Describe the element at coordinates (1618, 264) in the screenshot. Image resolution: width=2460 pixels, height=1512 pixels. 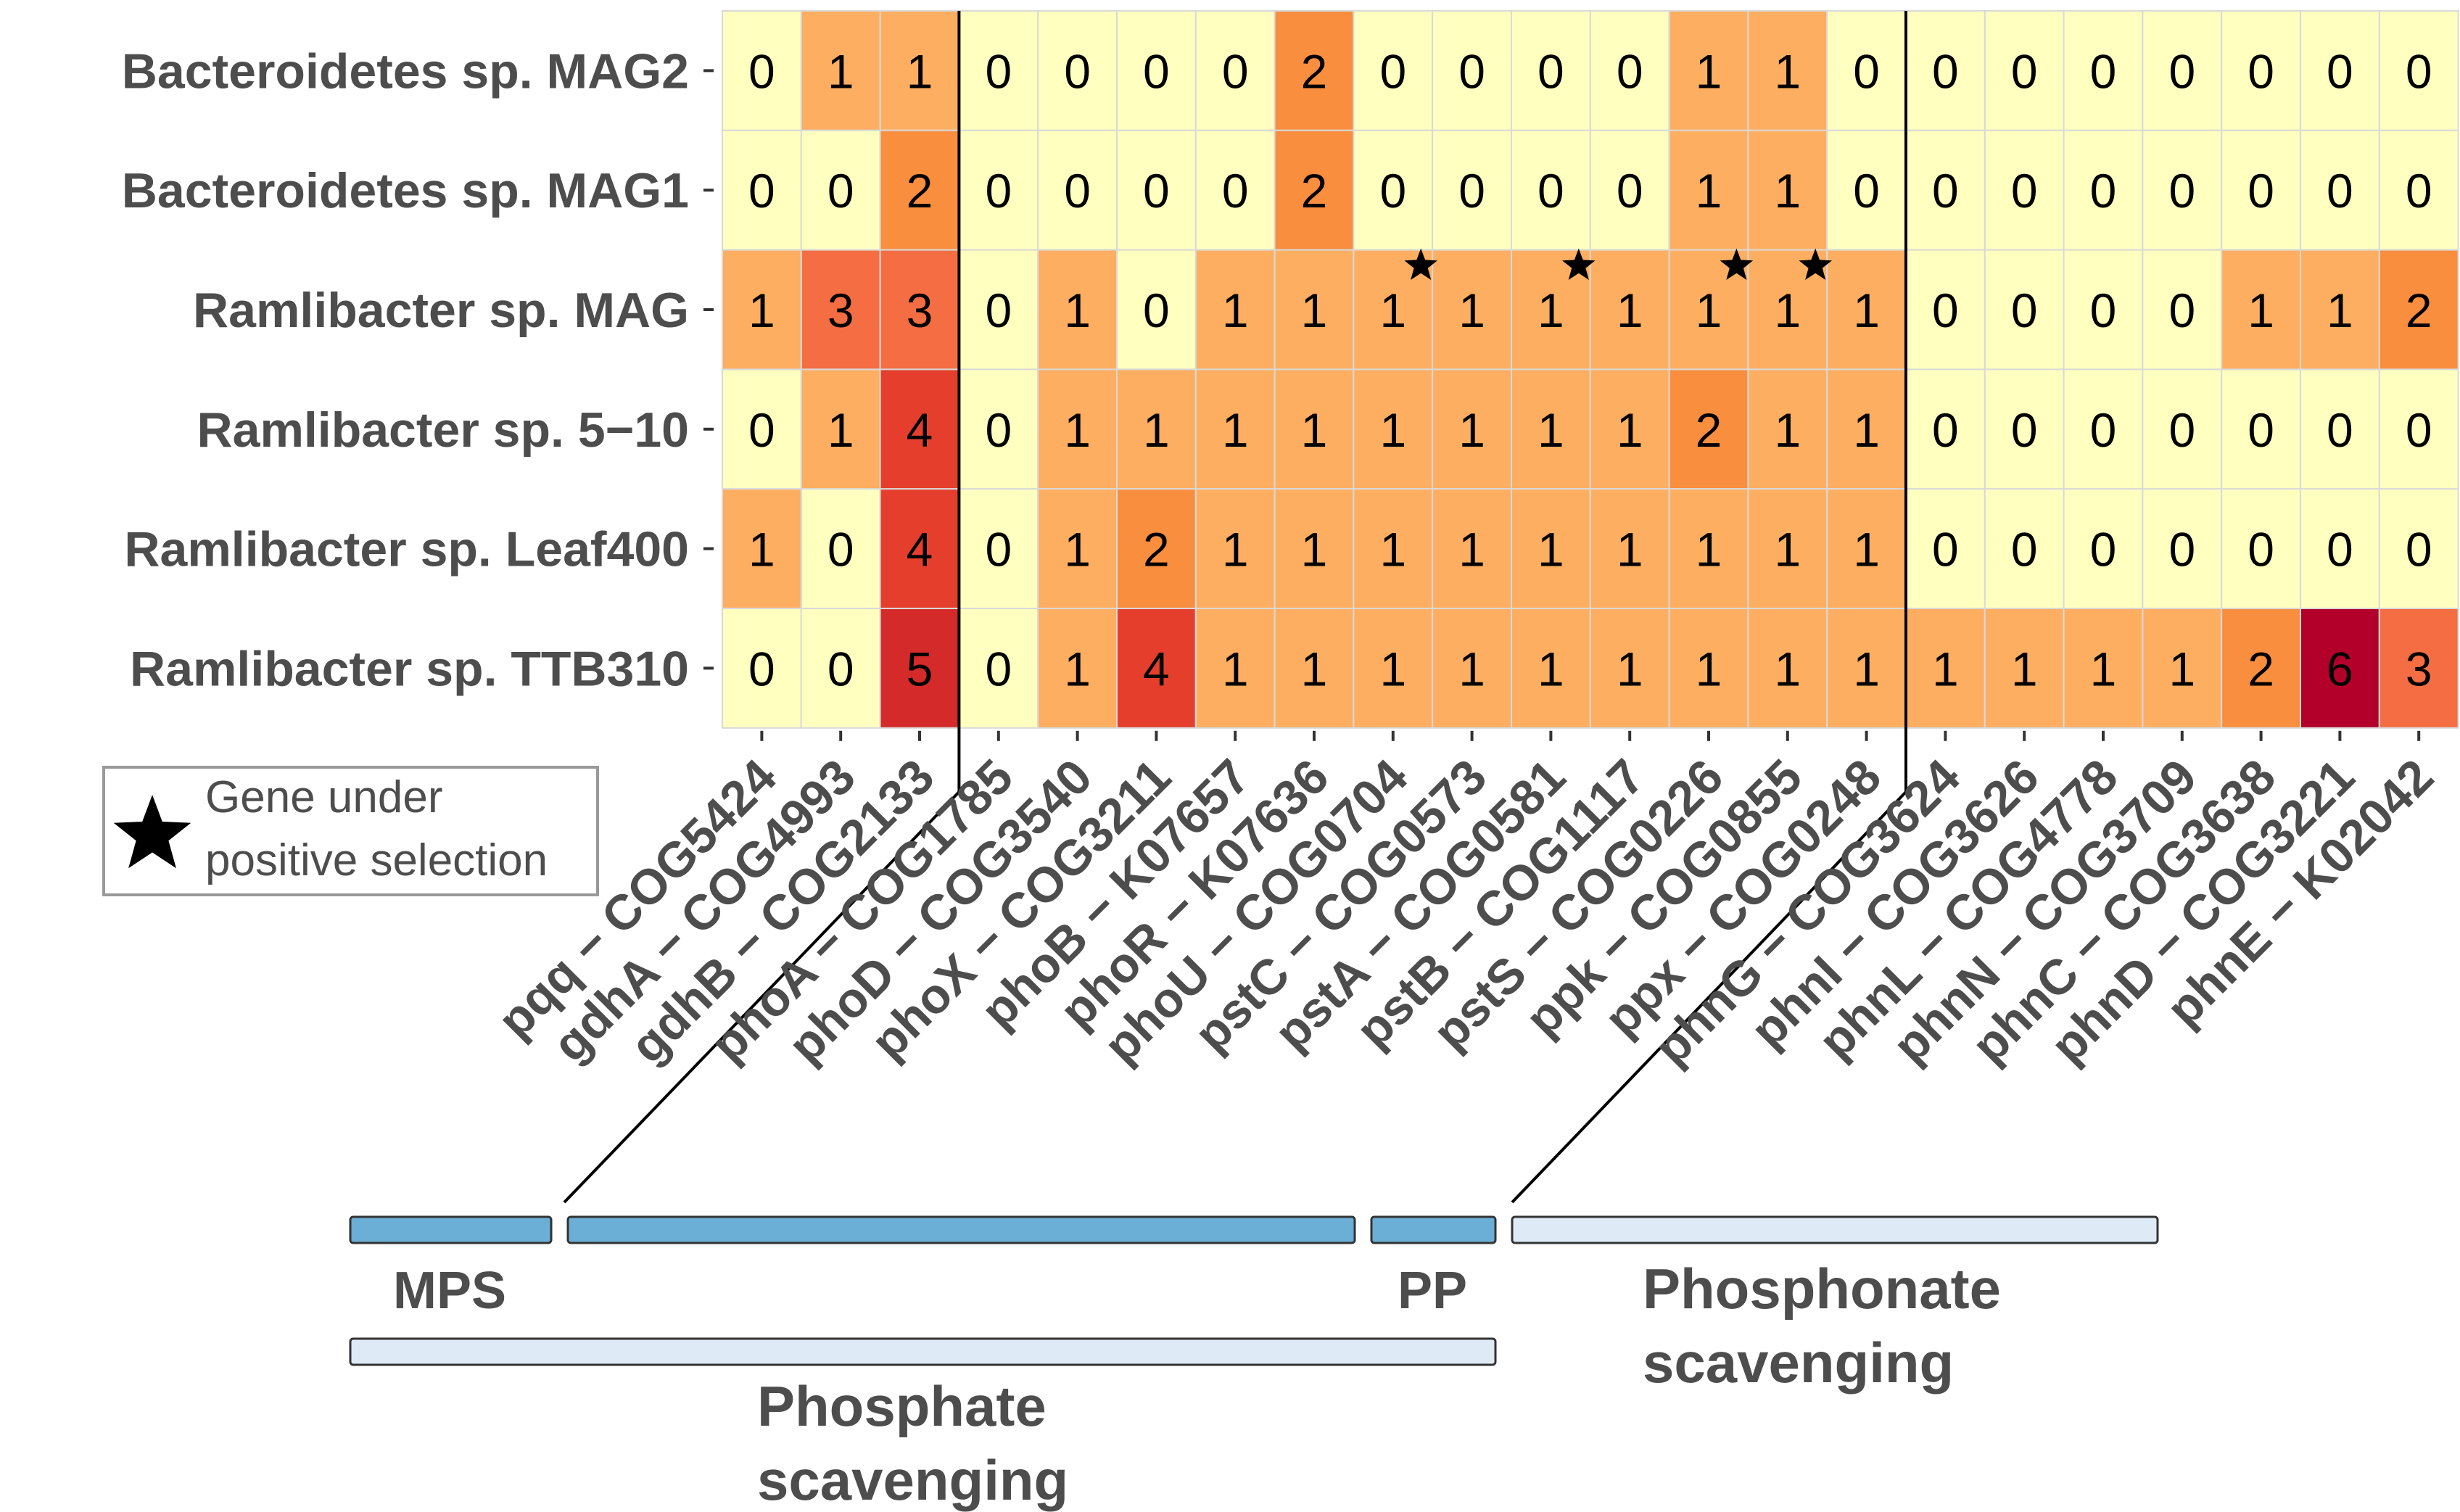
I see `selection-markers` at that location.